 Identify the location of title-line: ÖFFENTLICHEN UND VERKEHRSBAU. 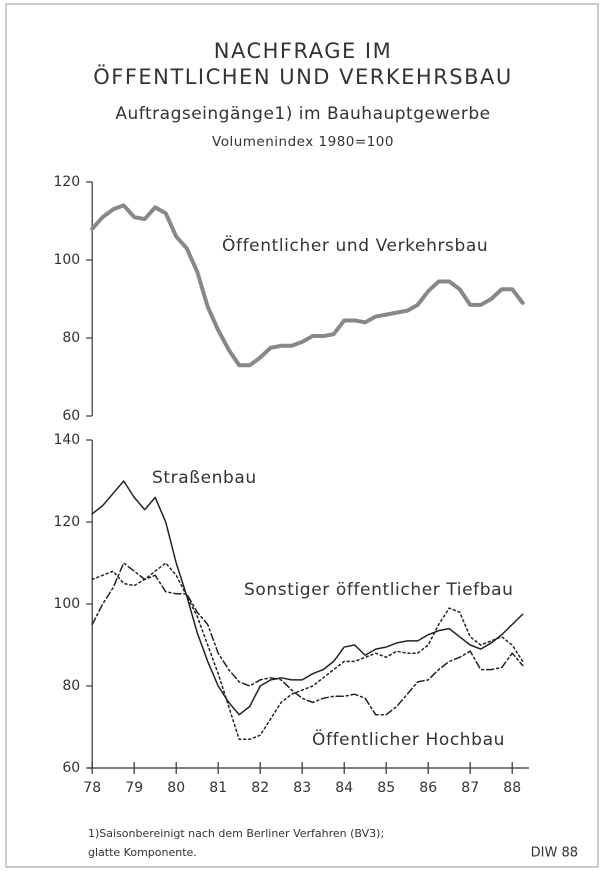
(303, 76).